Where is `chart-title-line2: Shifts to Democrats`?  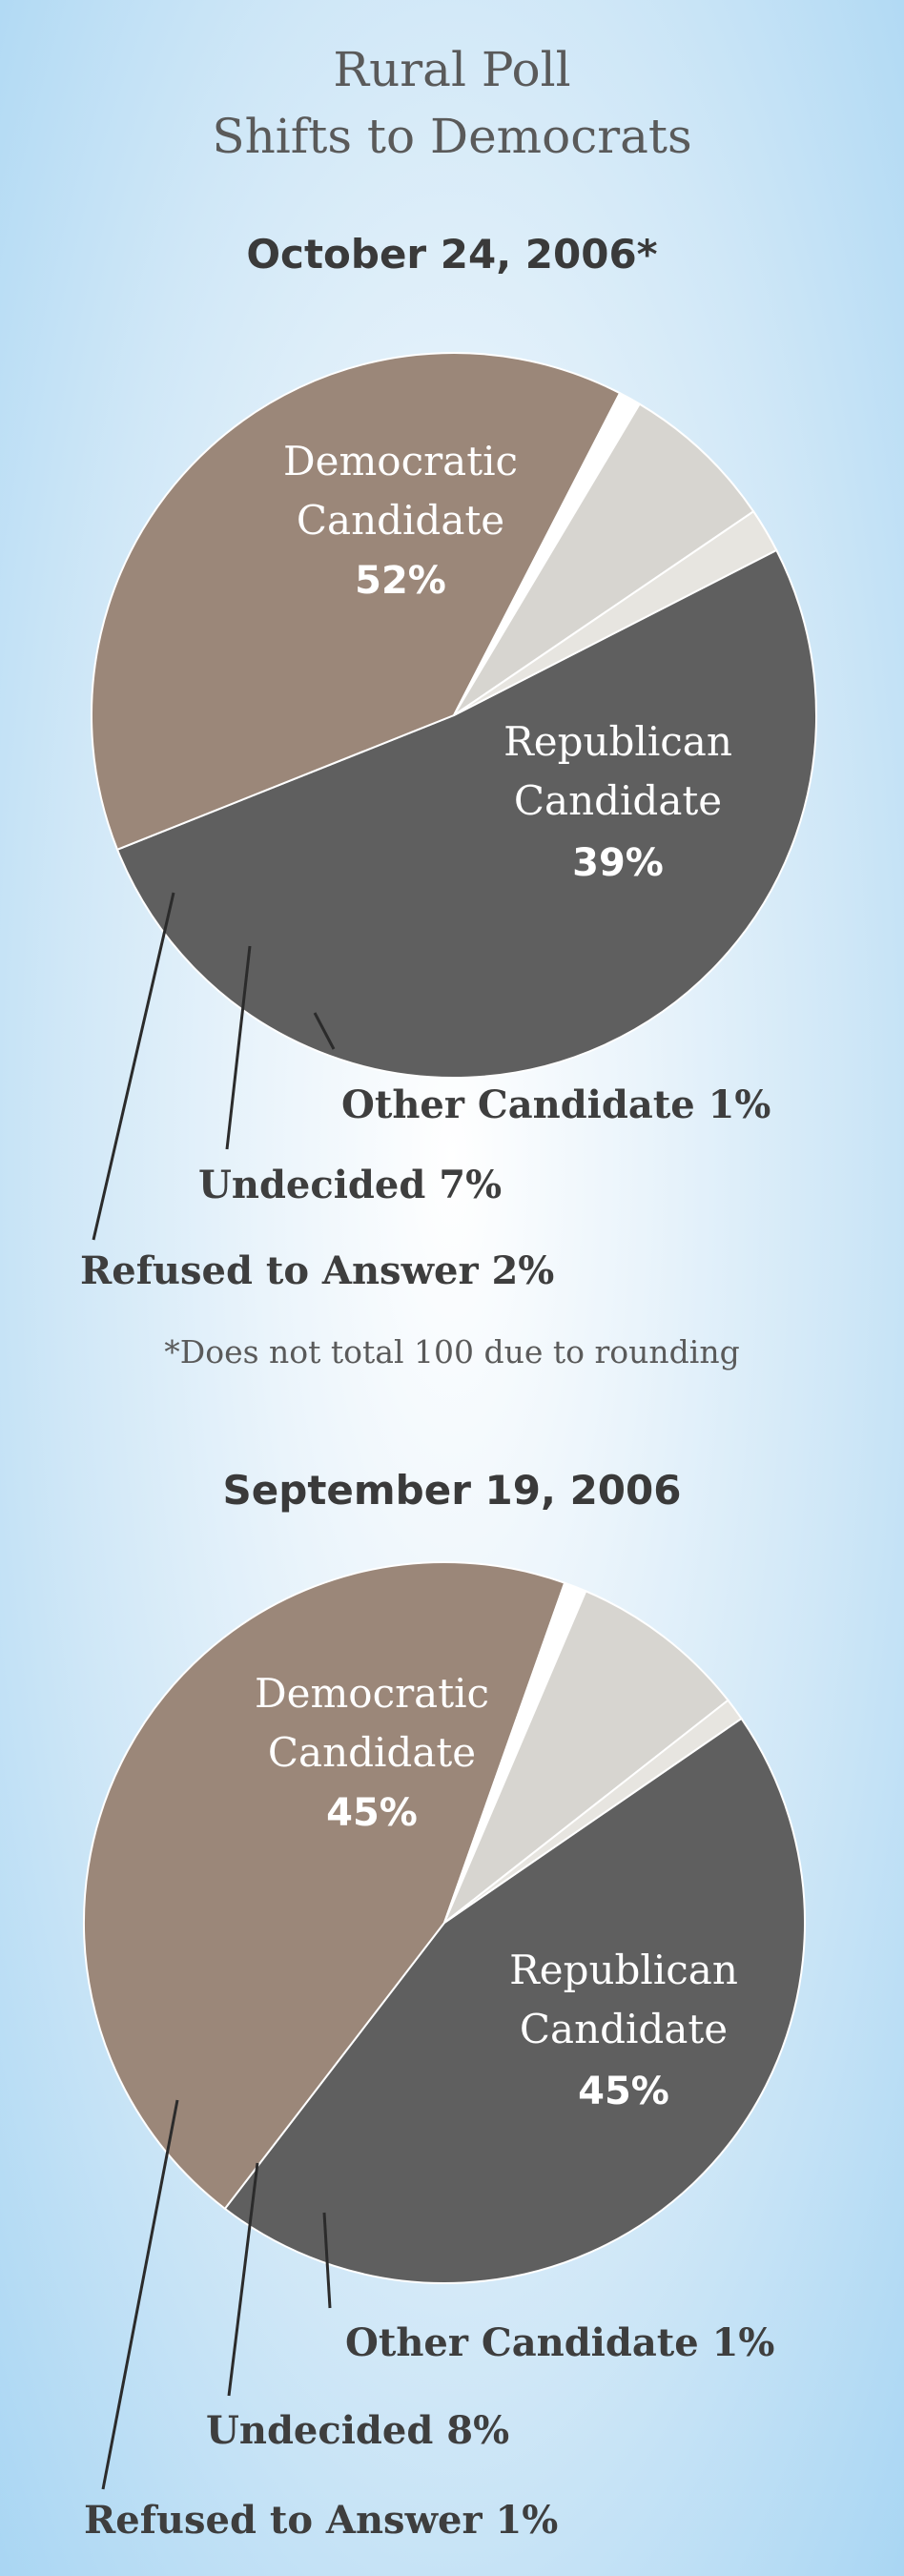 chart-title-line2: Shifts to Democrats is located at coordinates (452, 136).